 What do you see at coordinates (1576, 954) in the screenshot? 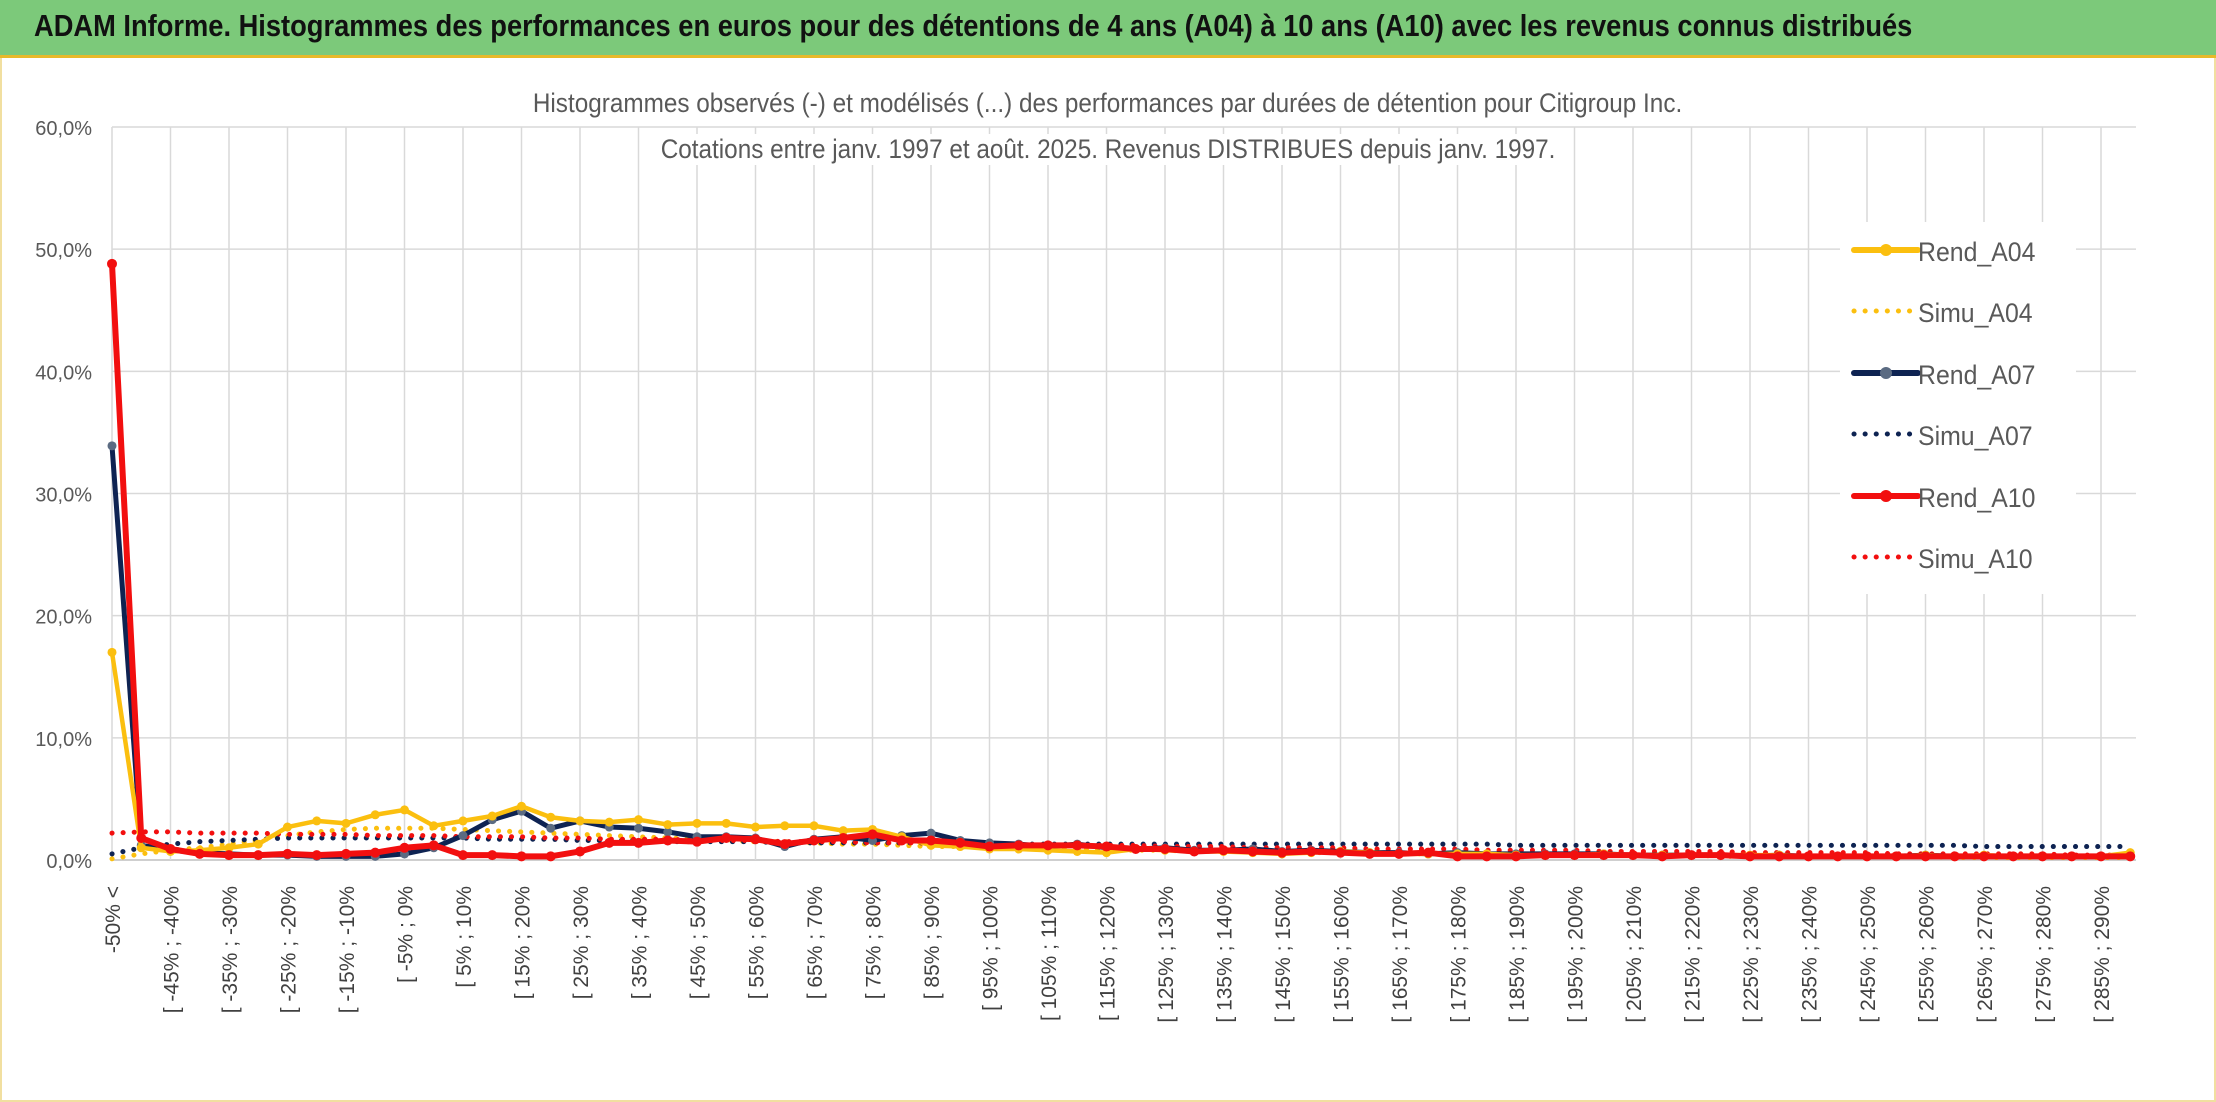
I see `x-tick-label: [ 195% ; 200%` at bounding box center [1576, 954].